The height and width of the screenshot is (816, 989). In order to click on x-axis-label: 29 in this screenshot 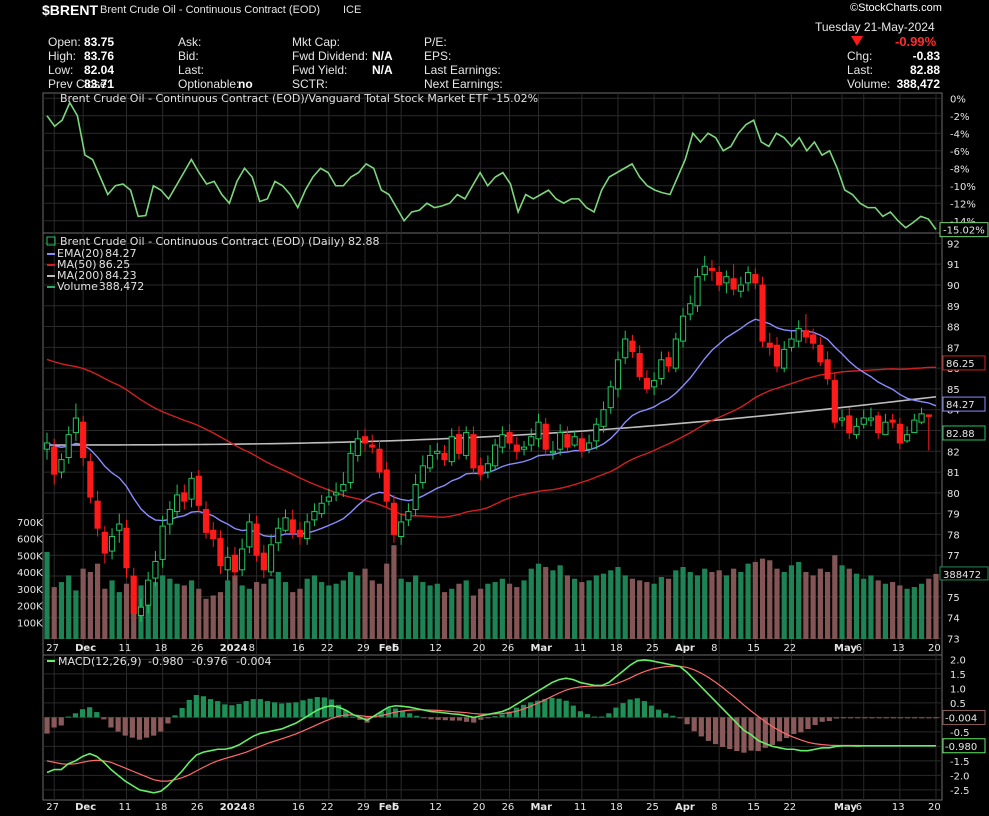, I will do `click(363, 648)`.